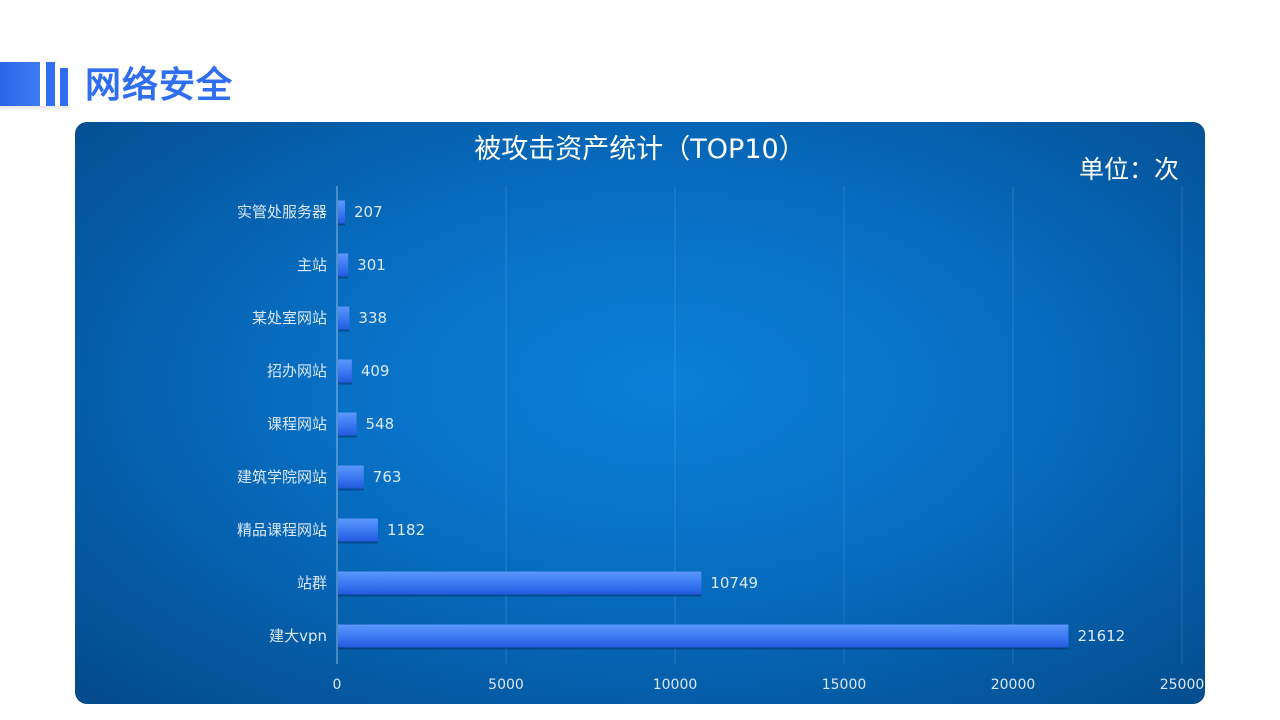 The height and width of the screenshot is (720, 1280). Describe the element at coordinates (375, 371) in the screenshot. I see `data-label: 409` at that location.